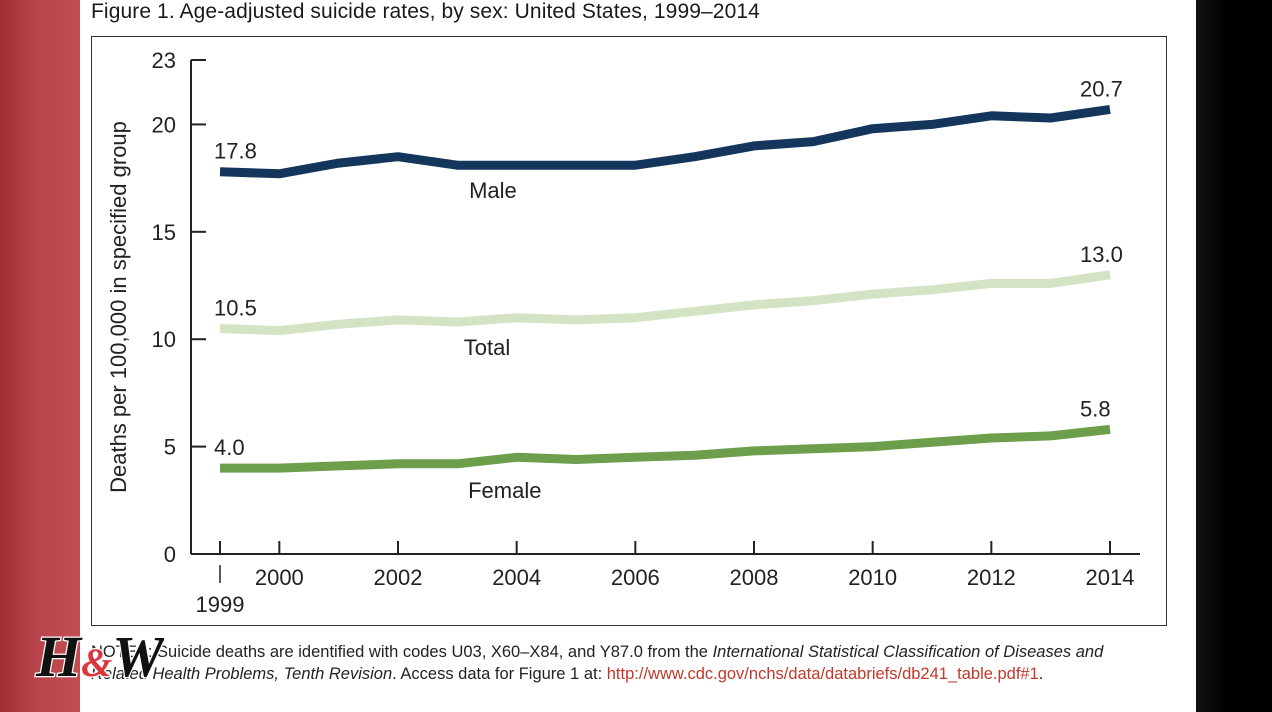  I want to click on y-tick-label: 20, so click(164, 124).